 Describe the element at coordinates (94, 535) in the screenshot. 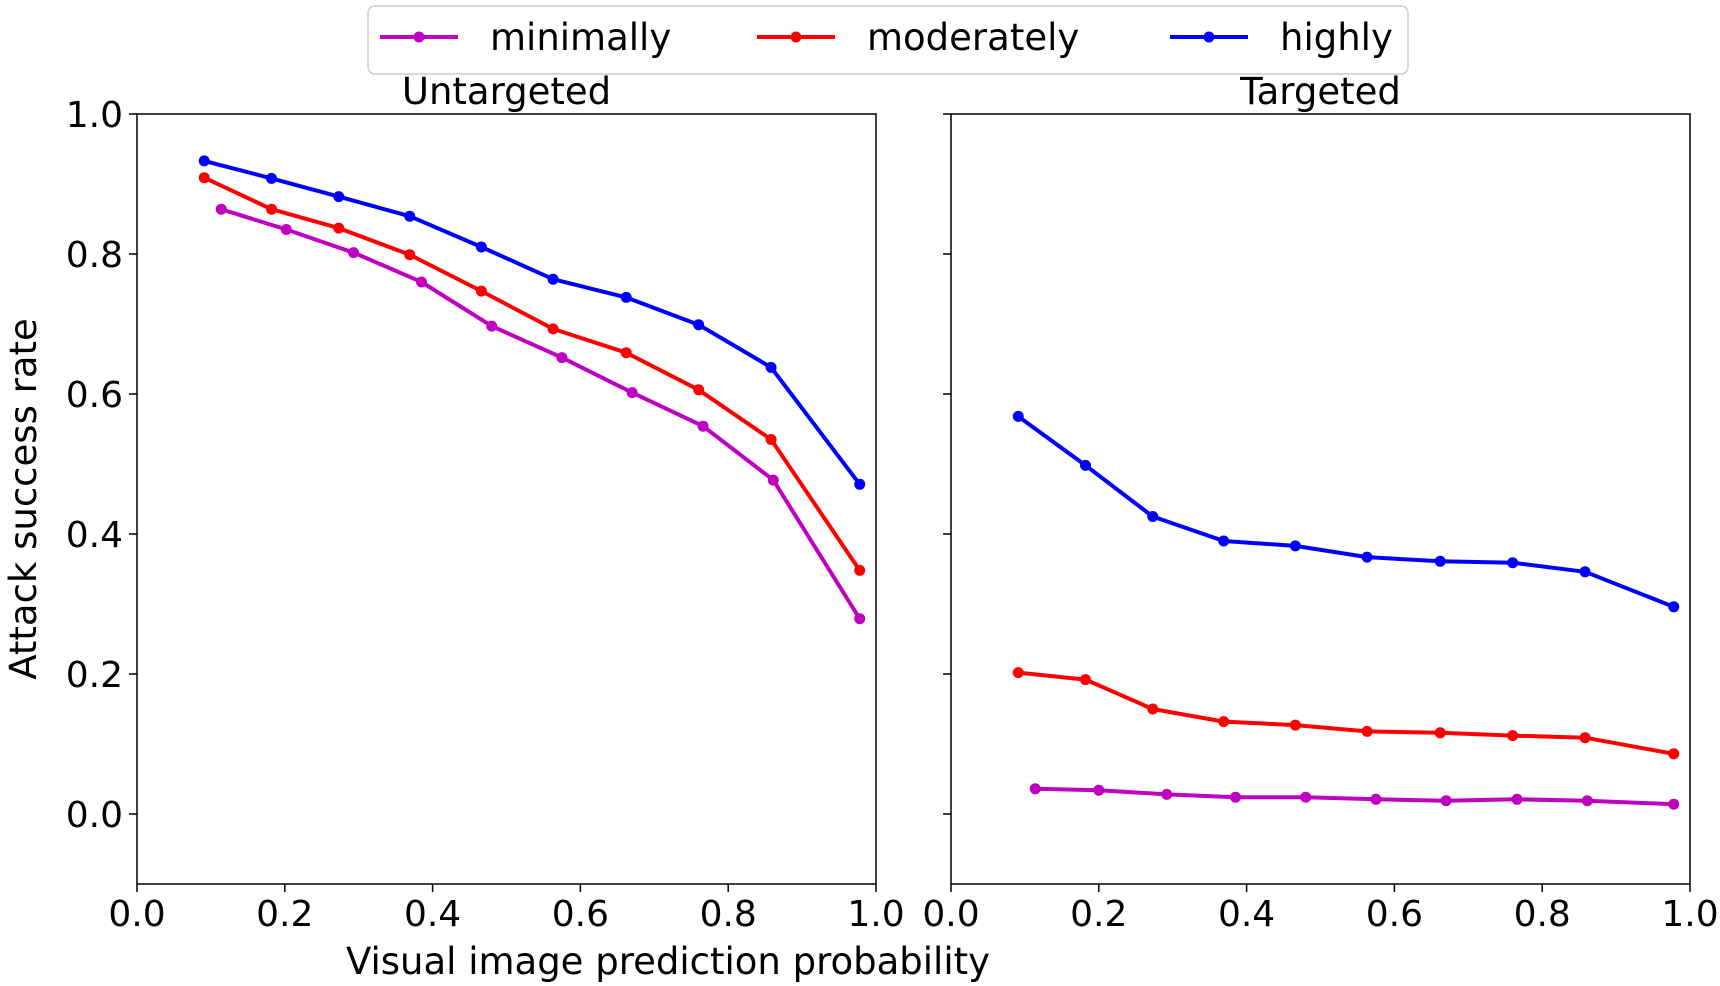

I see `panel-1-y-tick-label-2: 0.4` at that location.